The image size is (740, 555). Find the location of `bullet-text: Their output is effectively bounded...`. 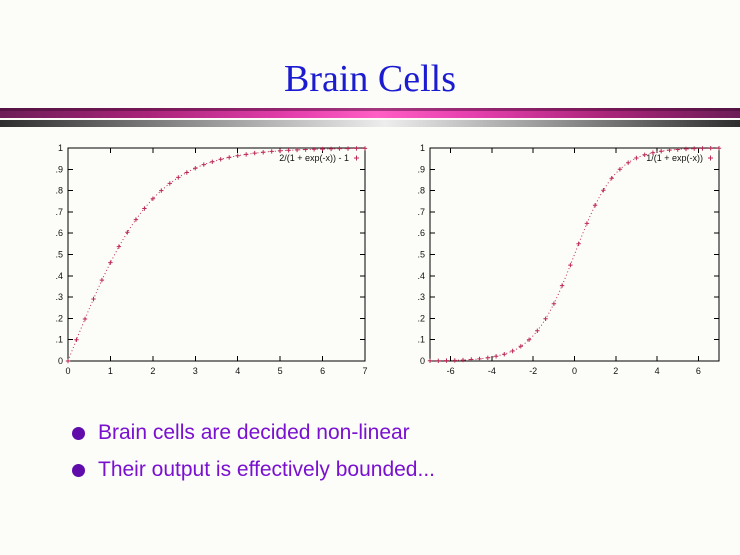

bullet-text: Their output is effectively bounded... is located at coordinates (266, 469).